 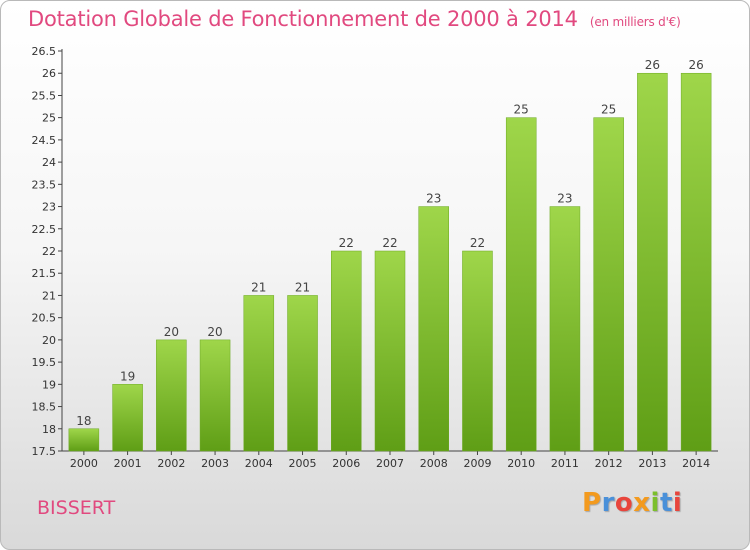 I want to click on x-tick-label: 2003, so click(x=215, y=463).